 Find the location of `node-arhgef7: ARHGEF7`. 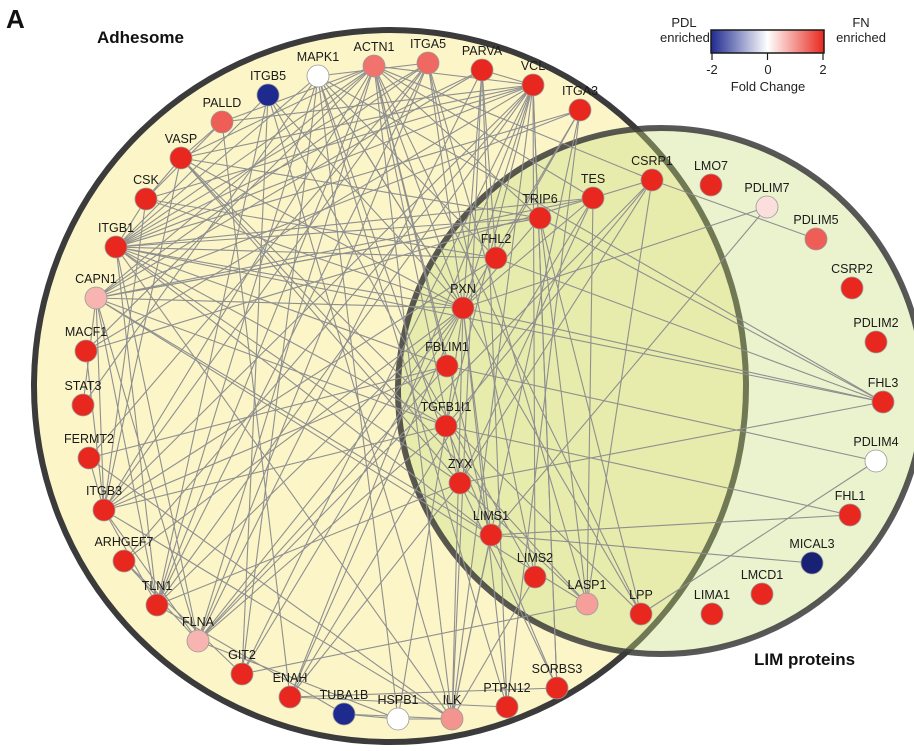

node-arhgef7: ARHGEF7 is located at coordinates (124, 554).